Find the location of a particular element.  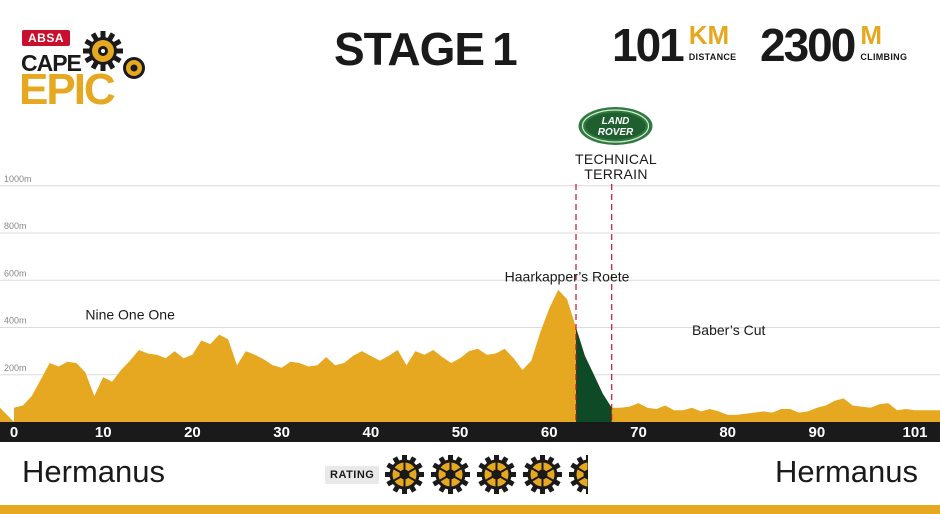

chart-x-axis: 0 10 20 30 40 50 60 70 80 90 101 is located at coordinates (470, 432).